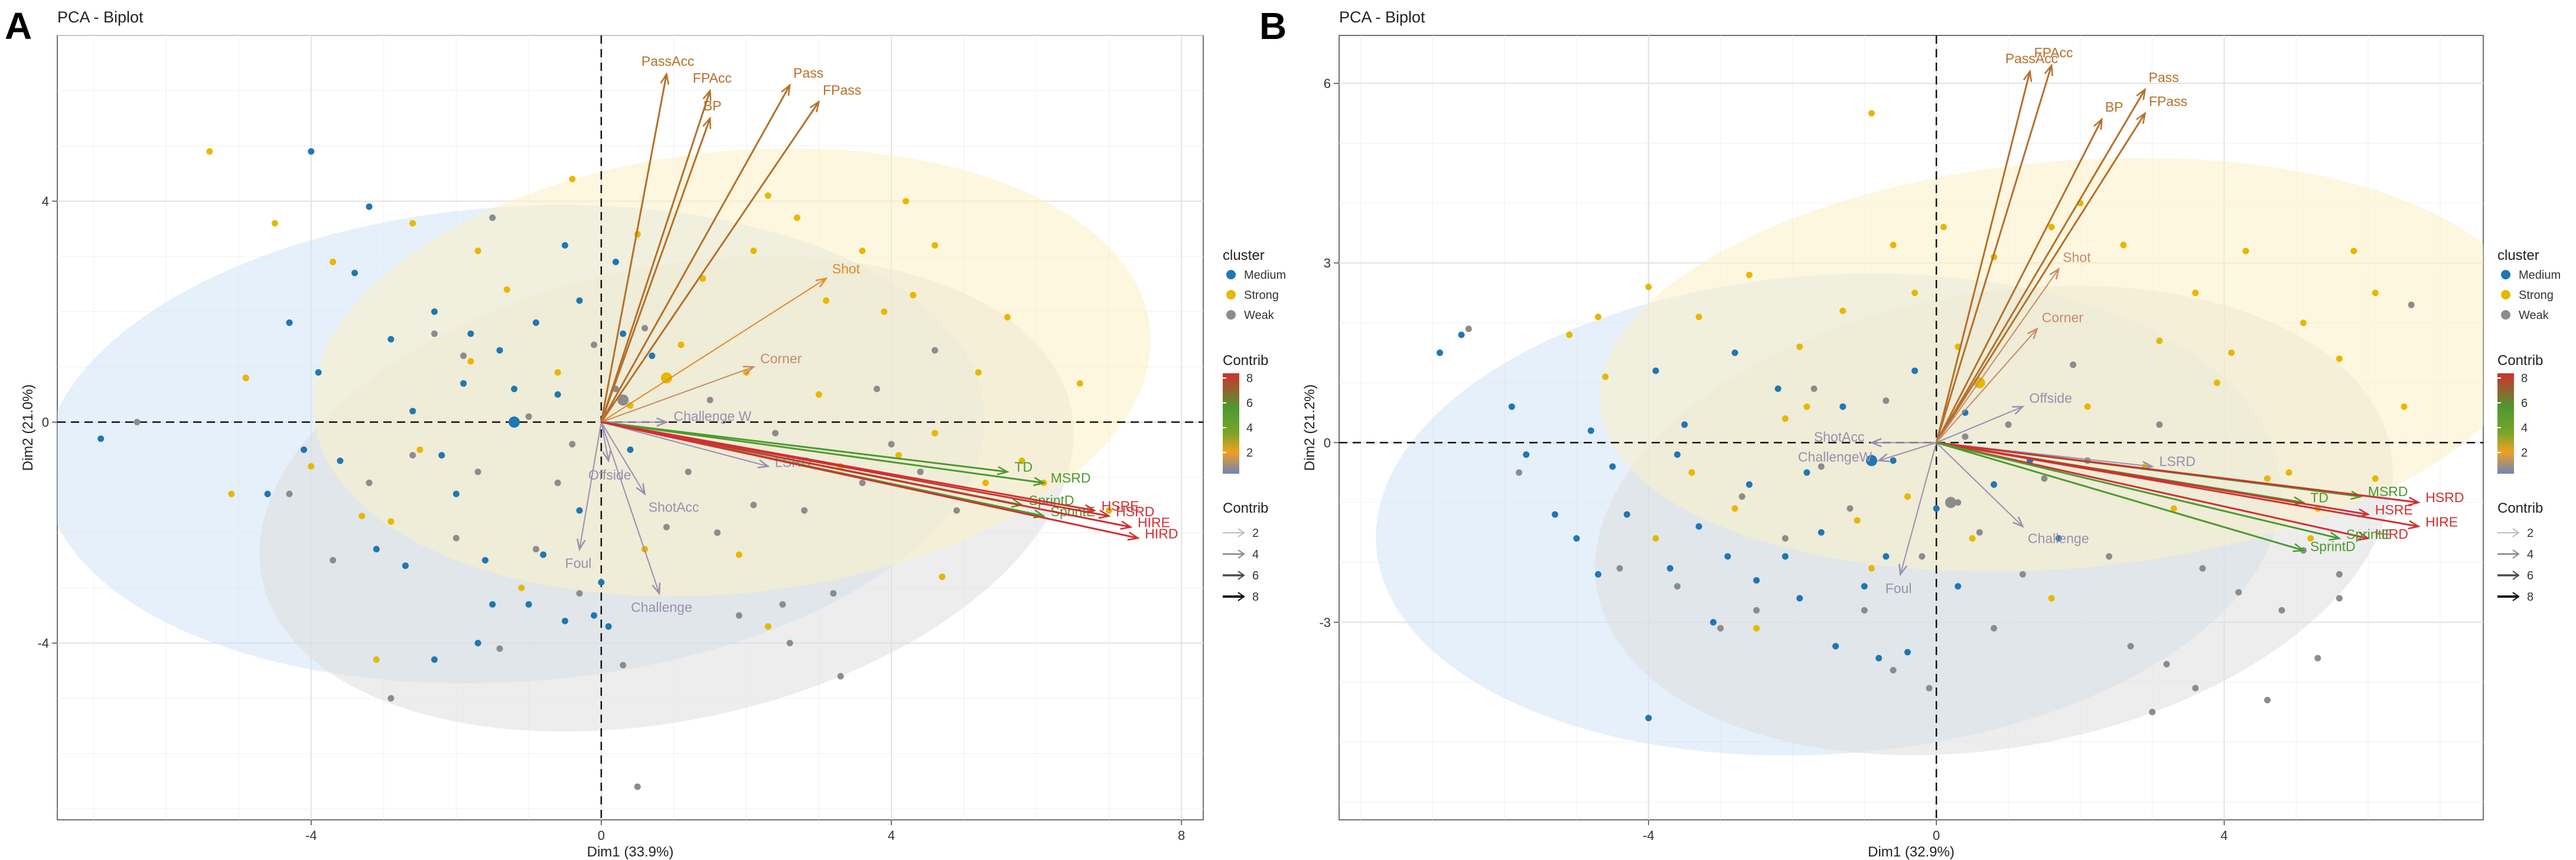  I want to click on x-tick-label: -4, so click(311, 835).